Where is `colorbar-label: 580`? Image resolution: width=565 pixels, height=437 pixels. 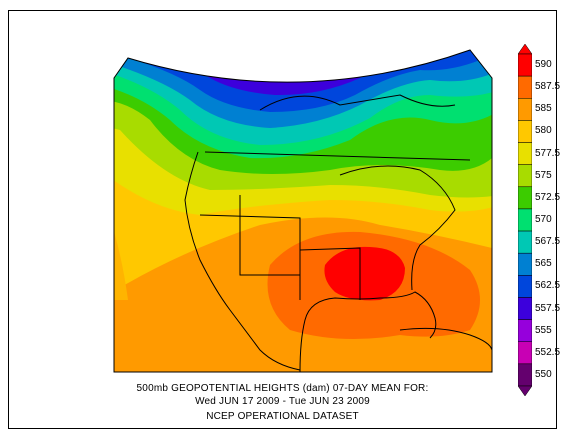
colorbar-label: 580 is located at coordinates (543, 131).